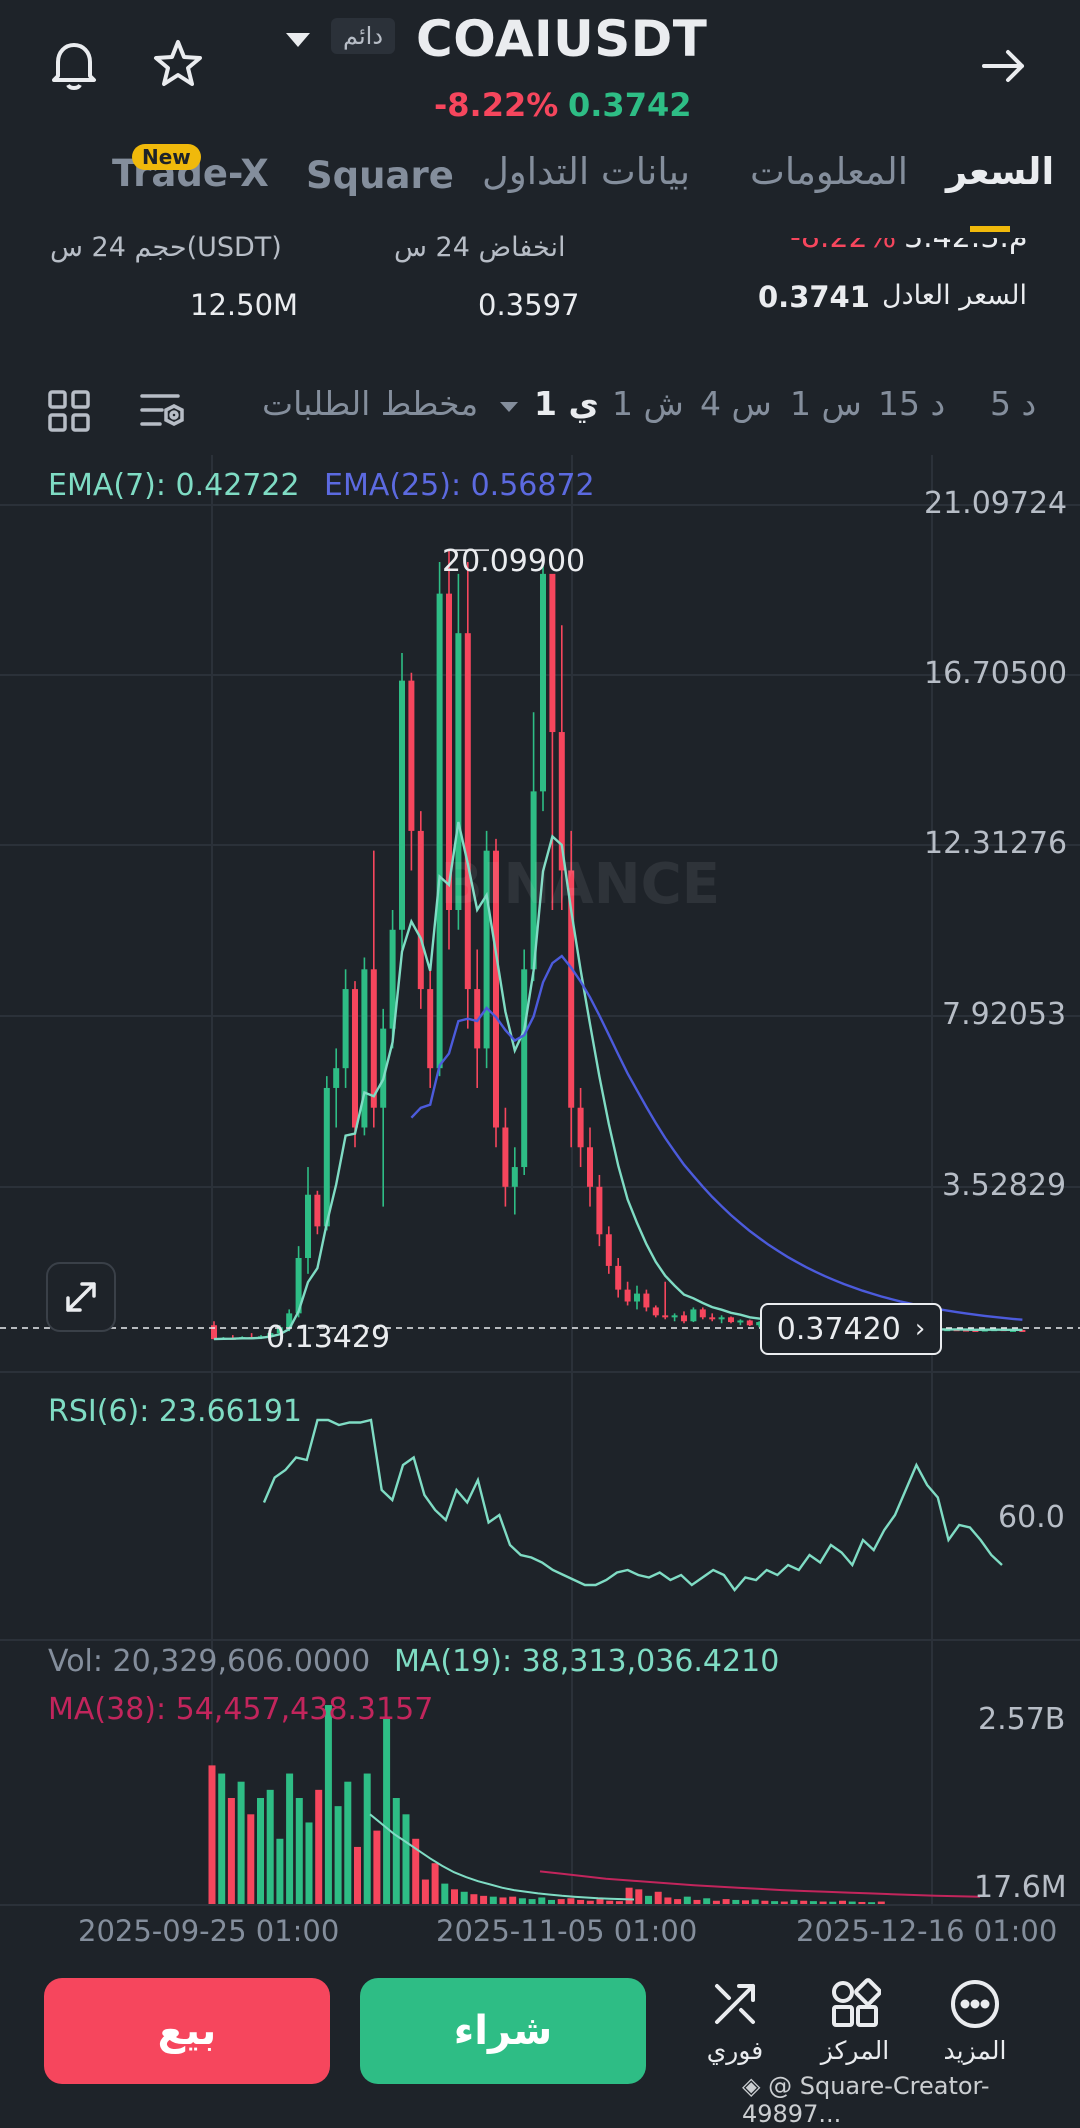 This screenshot has width=1080, height=2128. Describe the element at coordinates (178, 64) in the screenshot. I see `star-icon` at that location.